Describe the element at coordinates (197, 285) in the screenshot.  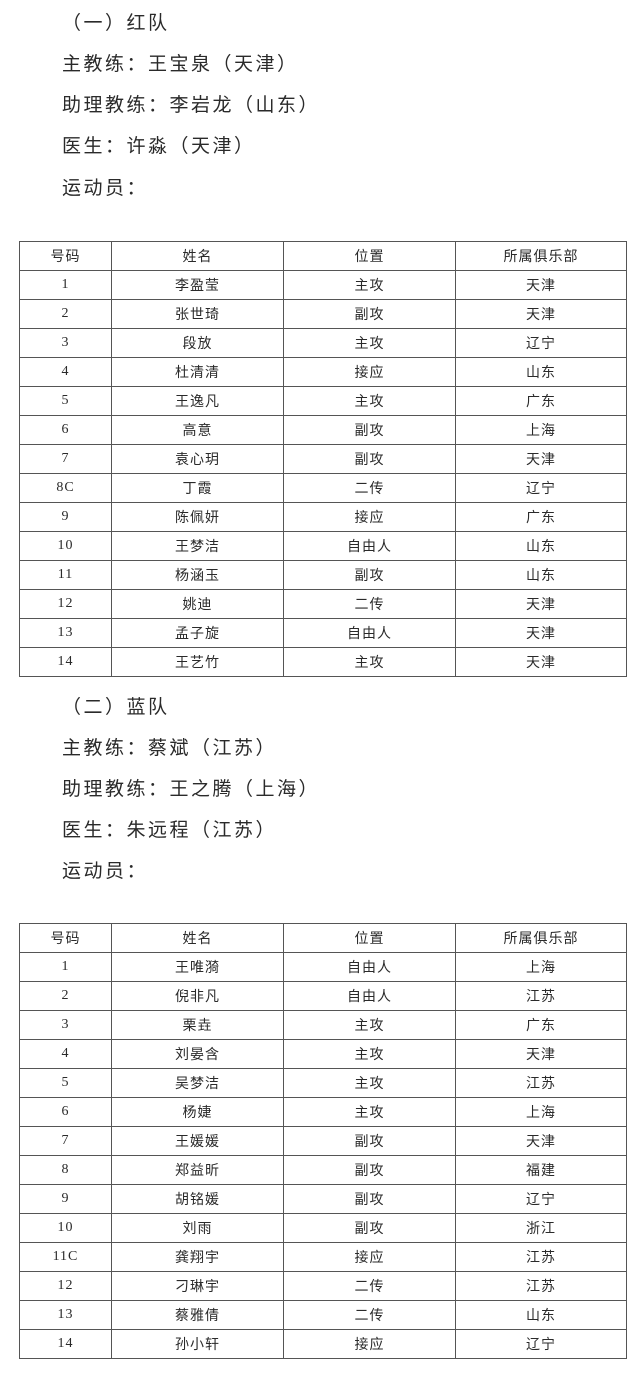
I see `player-name: 李盈莹` at that location.